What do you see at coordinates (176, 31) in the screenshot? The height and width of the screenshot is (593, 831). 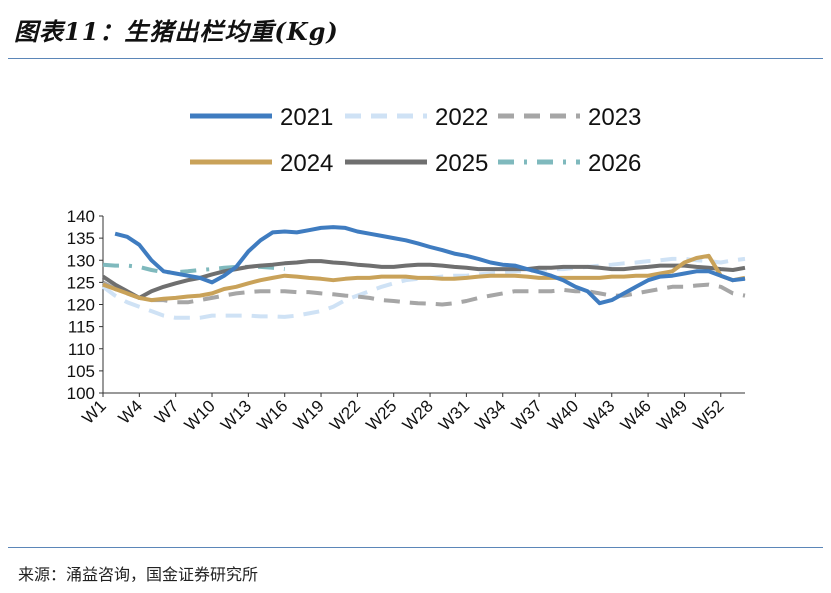 I see `chart-title: 图表11：生猪出栏均重(Kg)` at bounding box center [176, 31].